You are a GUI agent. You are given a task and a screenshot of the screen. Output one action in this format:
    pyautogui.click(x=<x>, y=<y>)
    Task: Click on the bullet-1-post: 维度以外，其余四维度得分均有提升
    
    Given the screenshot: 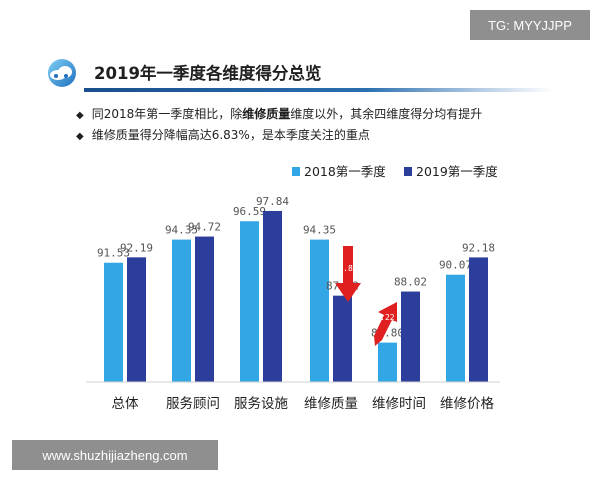 What is the action you would take?
    pyautogui.click(x=386, y=114)
    